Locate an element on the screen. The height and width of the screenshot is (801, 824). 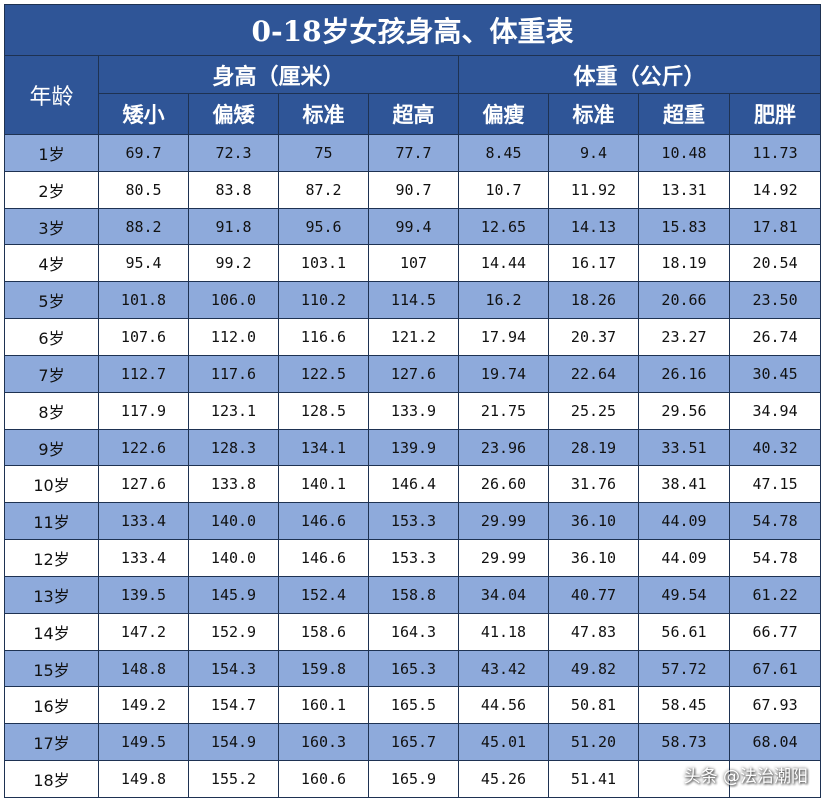
weight-value-cell: 16.2 is located at coordinates (503, 300).